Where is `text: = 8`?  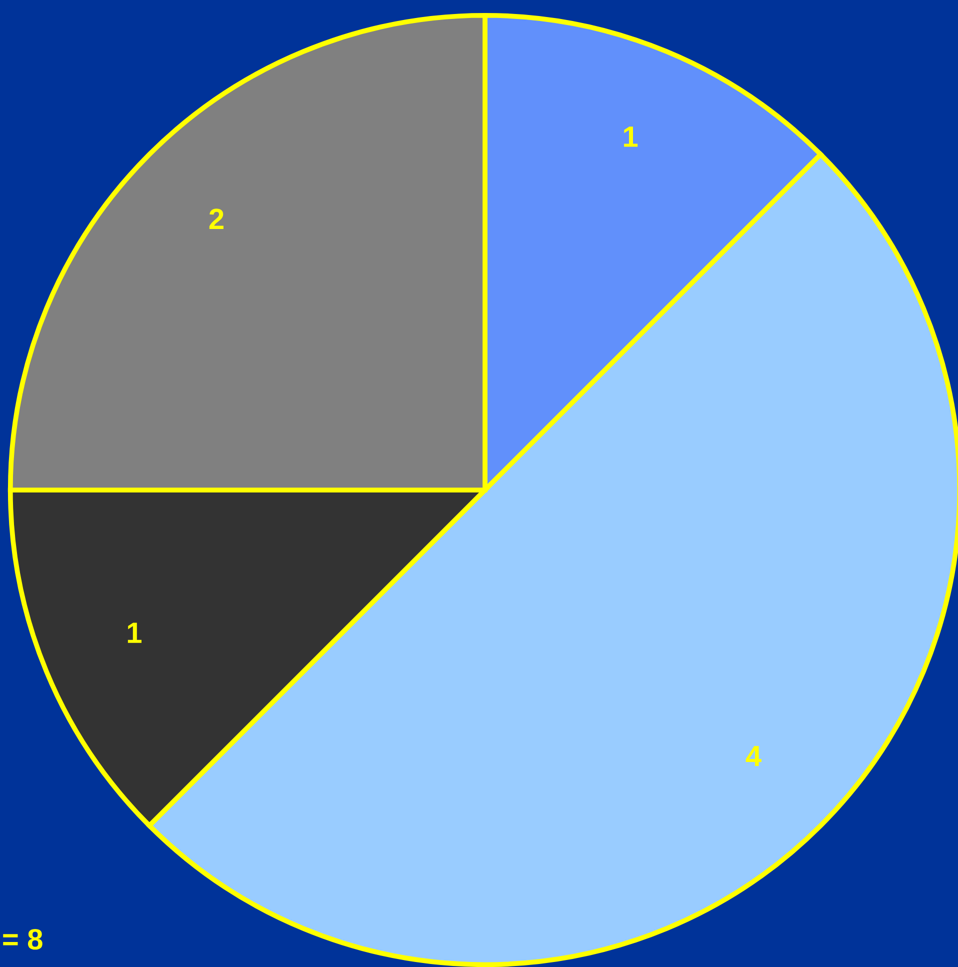 text: = 8 is located at coordinates (22, 939).